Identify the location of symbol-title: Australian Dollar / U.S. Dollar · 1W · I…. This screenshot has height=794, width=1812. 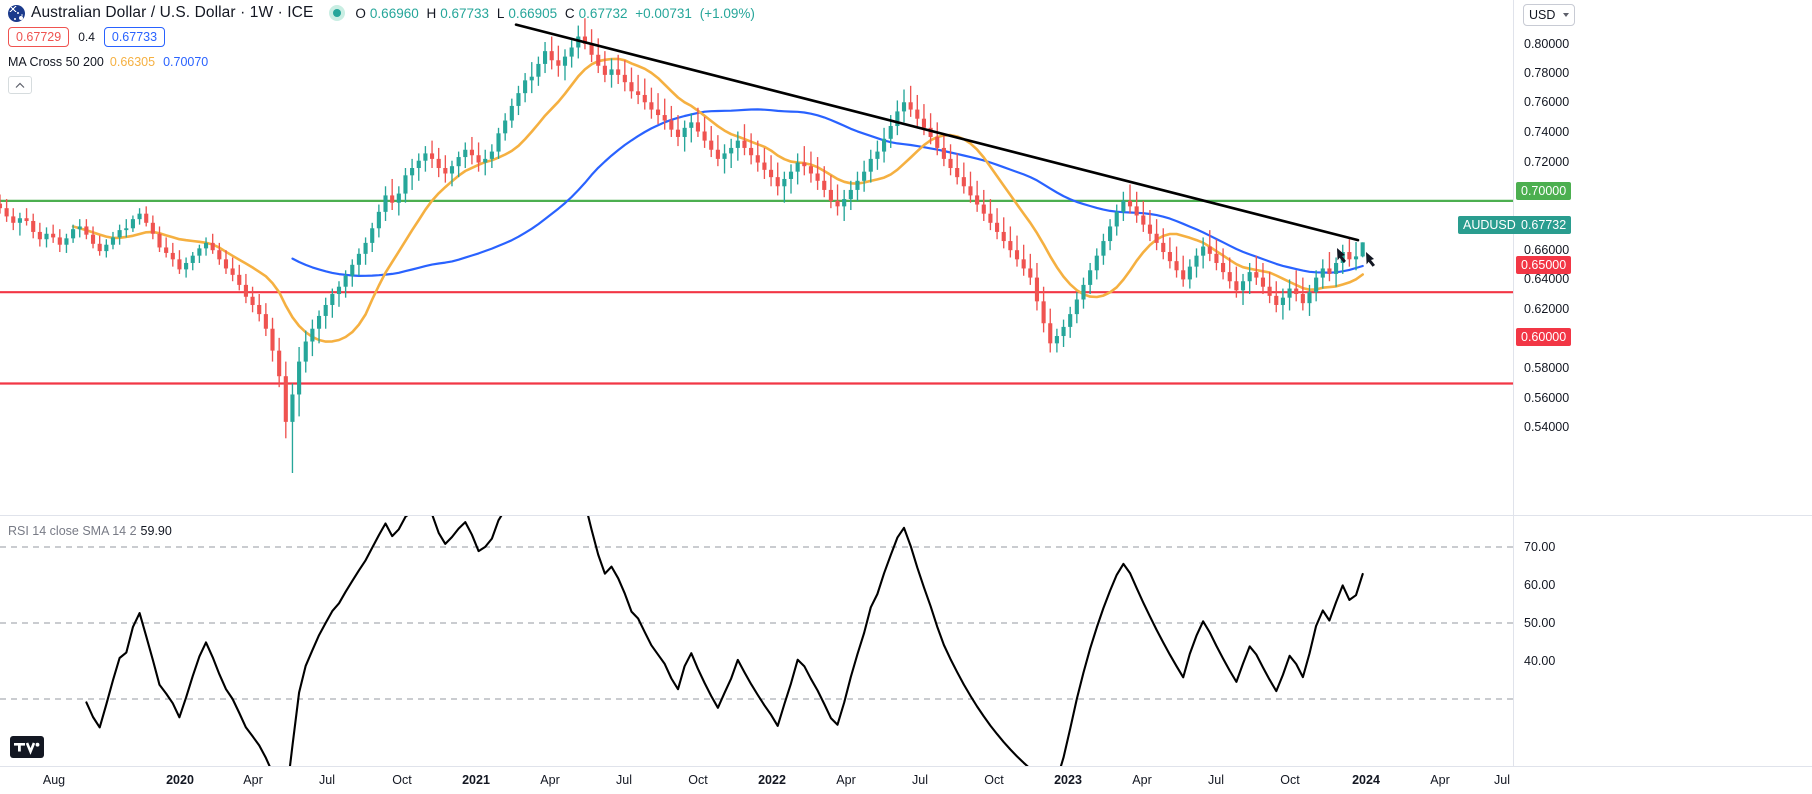
(172, 12).